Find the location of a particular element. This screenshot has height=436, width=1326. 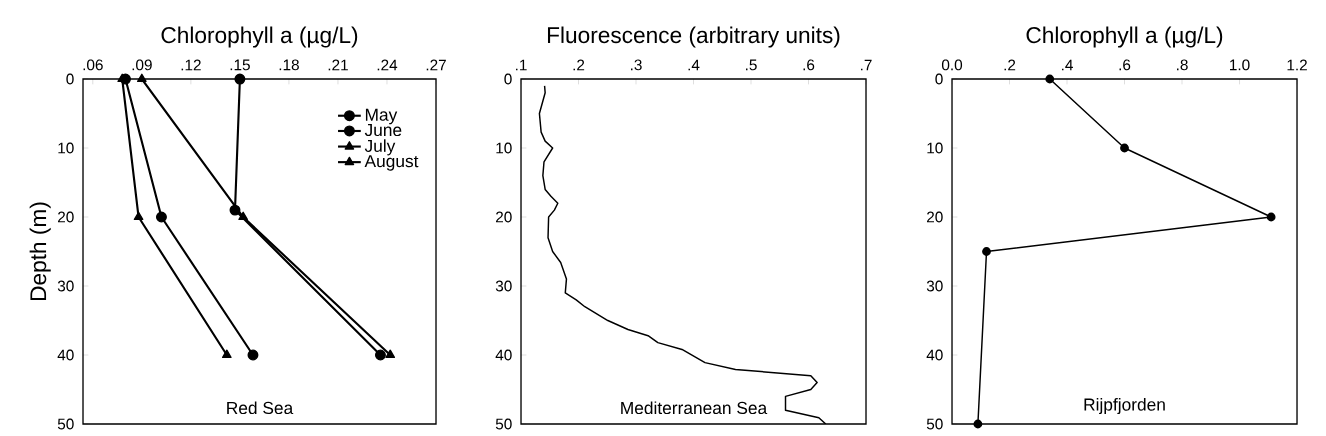

x-tick-label: .06 is located at coordinates (93, 65).